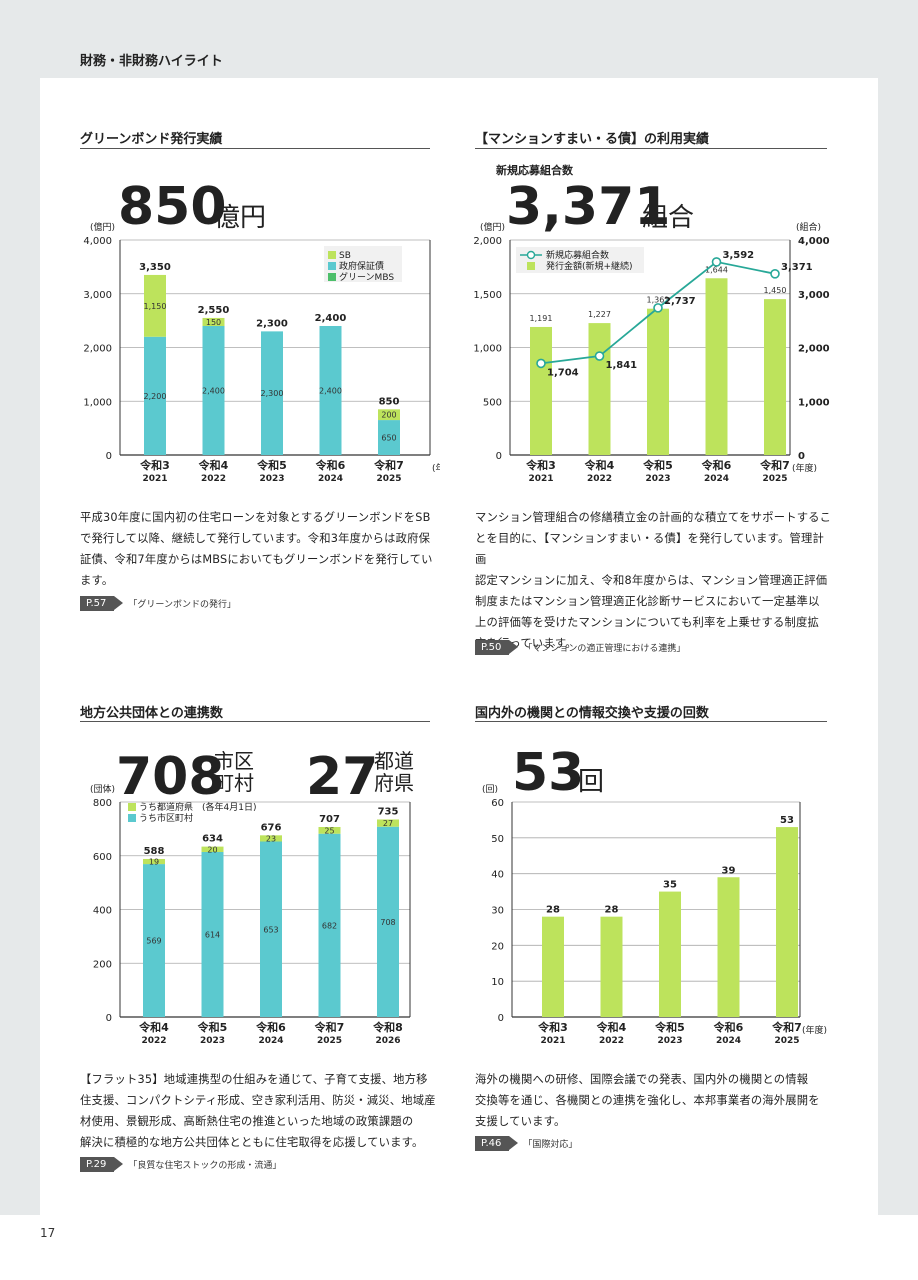 Image resolution: width=918 pixels, height=1280 pixels. What do you see at coordinates (102, 1164) in the screenshot?
I see `page-ref-tag: P.29` at bounding box center [102, 1164].